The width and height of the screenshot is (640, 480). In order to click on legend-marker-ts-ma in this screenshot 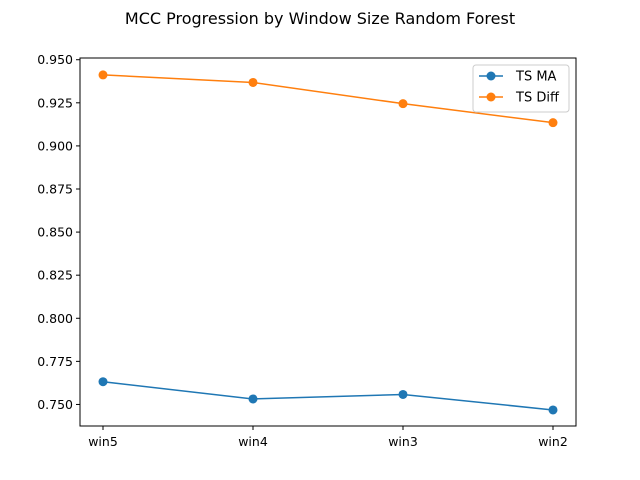, I will do `click(491, 76)`.